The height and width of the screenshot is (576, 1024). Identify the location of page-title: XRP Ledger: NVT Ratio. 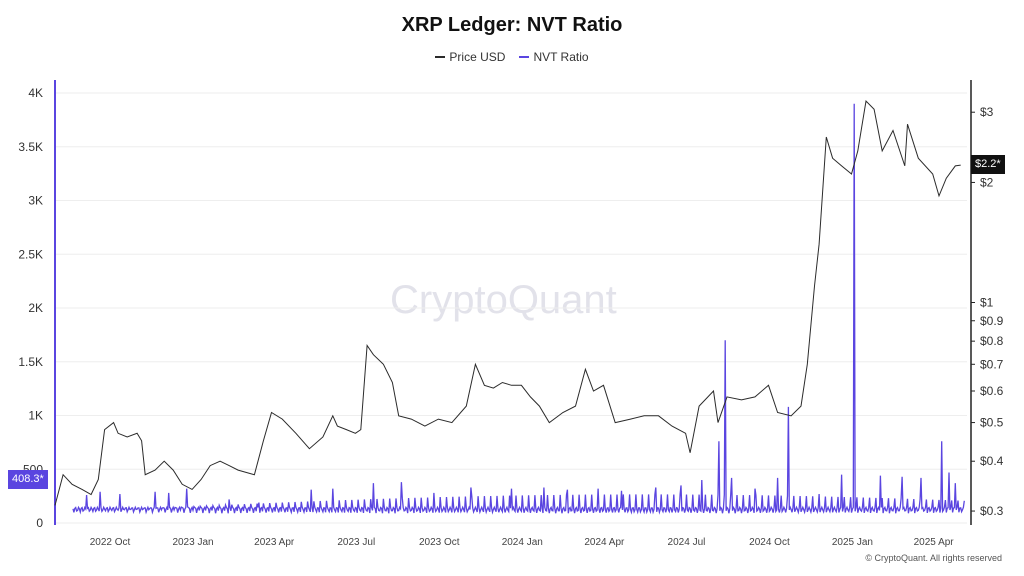
(512, 25).